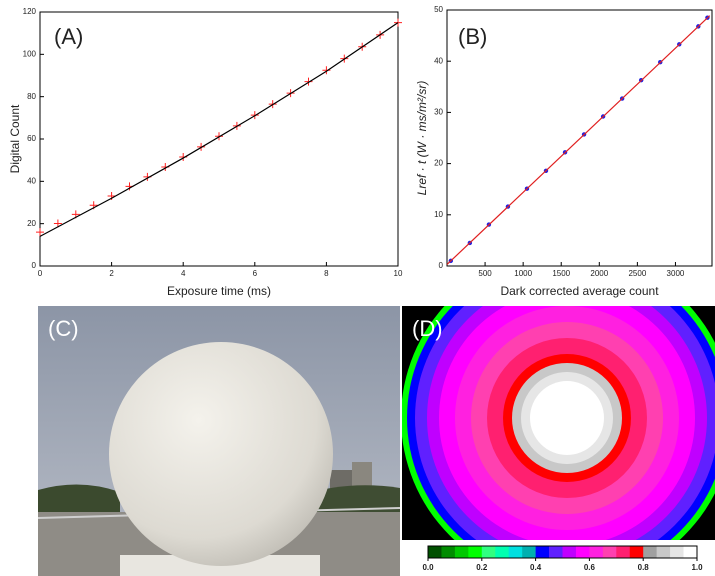 The image size is (715, 576). What do you see at coordinates (255, 273) in the screenshot?
I see `x-tick-label: 6` at bounding box center [255, 273].